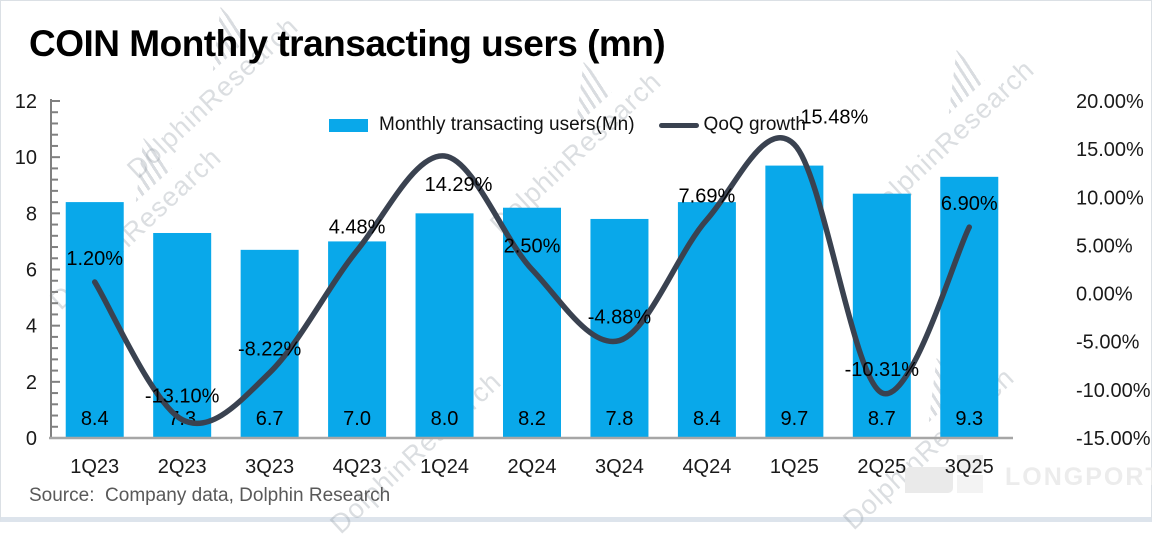  I want to click on x-label-3Q24: 3Q24, so click(619, 467).